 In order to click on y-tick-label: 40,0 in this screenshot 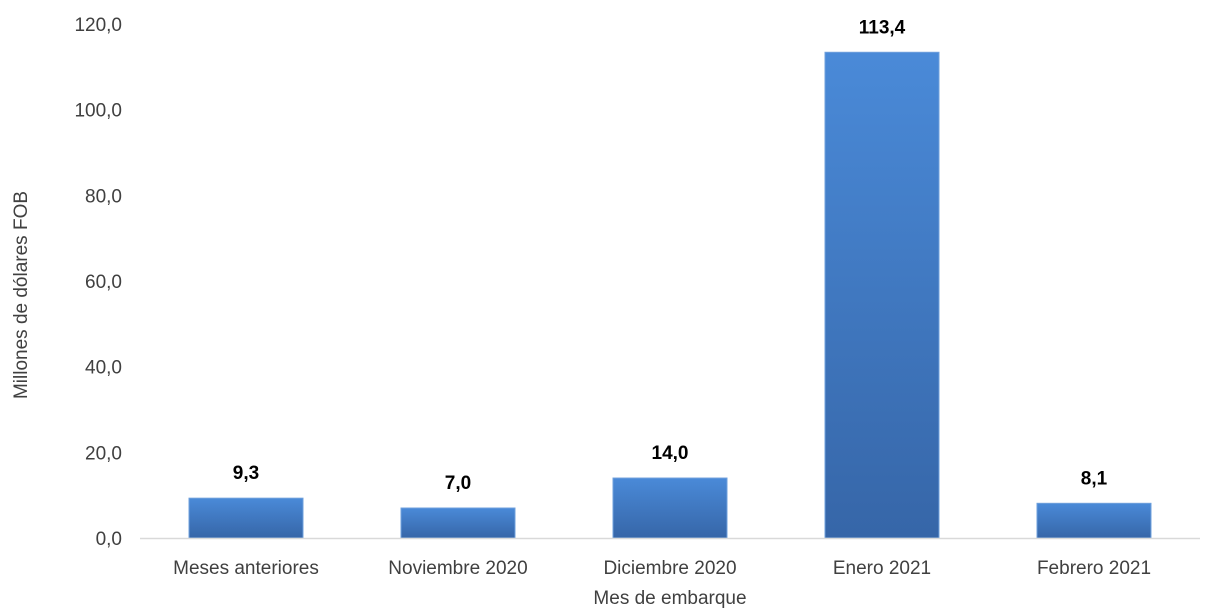, I will do `click(103, 368)`.